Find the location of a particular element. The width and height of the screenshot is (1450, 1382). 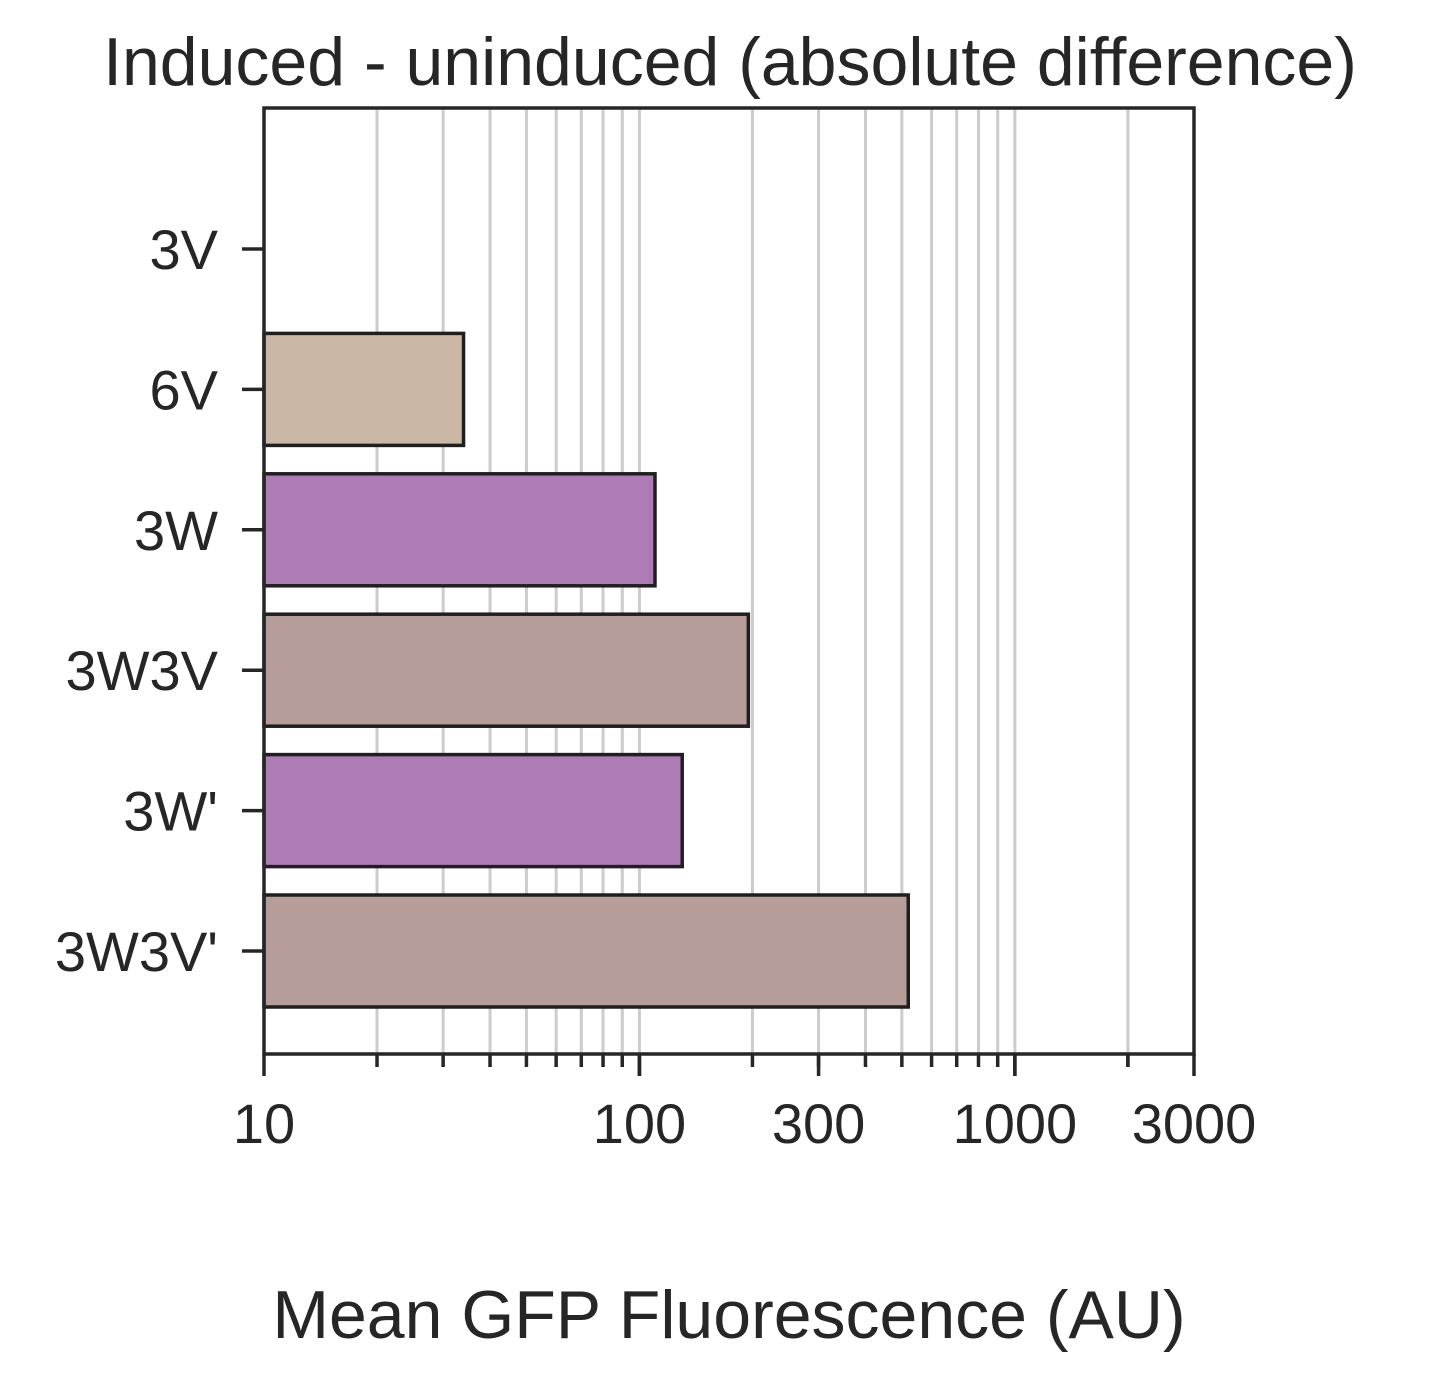

y-tick-label: 3W' is located at coordinates (170, 811).